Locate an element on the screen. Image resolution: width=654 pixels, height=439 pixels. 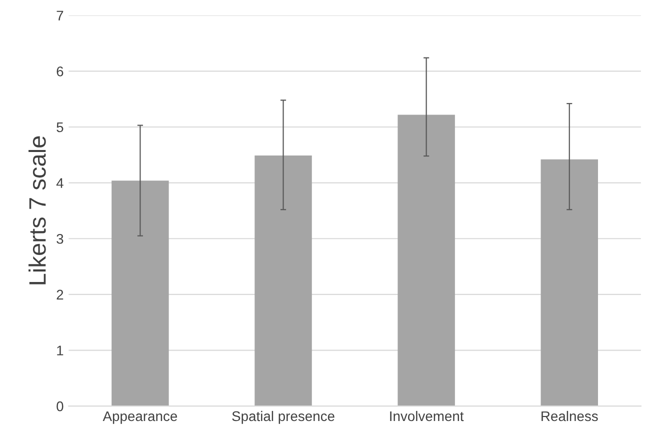
x-tick-label: Appearance is located at coordinates (140, 417).